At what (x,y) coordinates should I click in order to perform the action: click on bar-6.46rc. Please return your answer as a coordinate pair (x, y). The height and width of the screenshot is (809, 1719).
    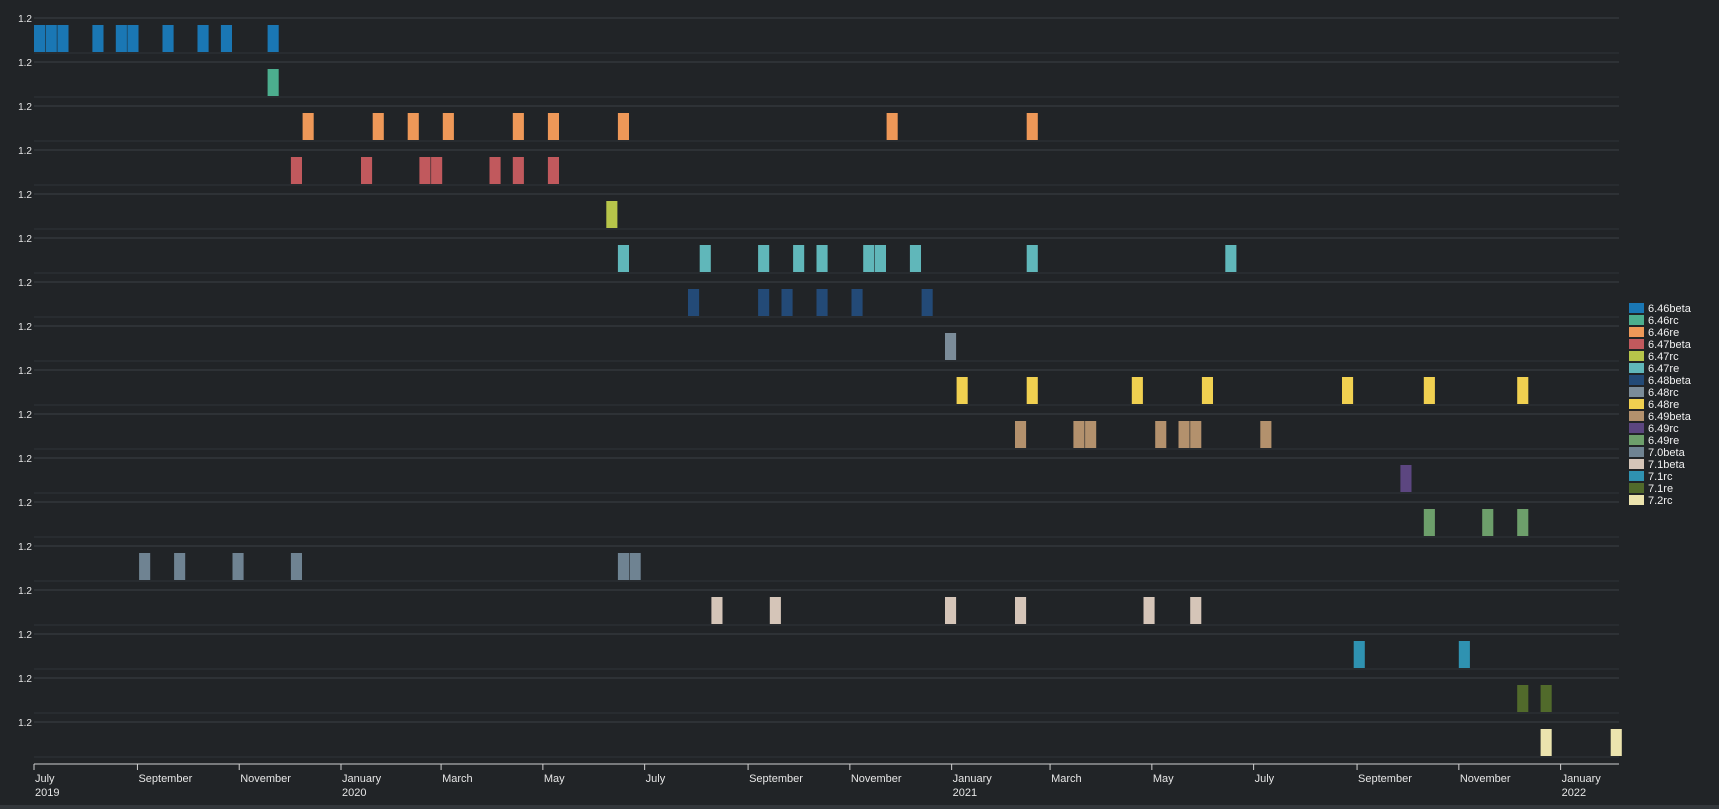
    Looking at the image, I should click on (273, 82).